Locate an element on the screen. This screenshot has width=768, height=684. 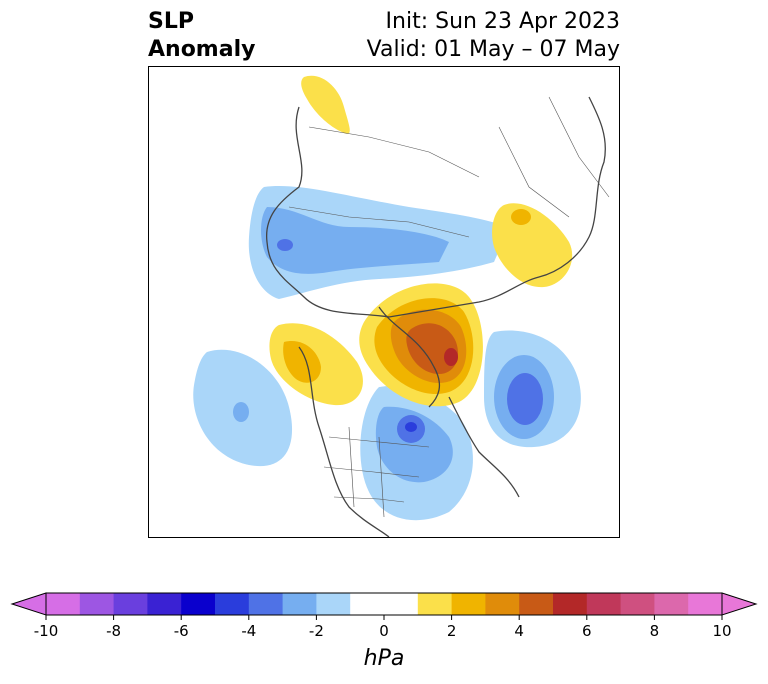
alaska-high is located at coordinates (316, 364).